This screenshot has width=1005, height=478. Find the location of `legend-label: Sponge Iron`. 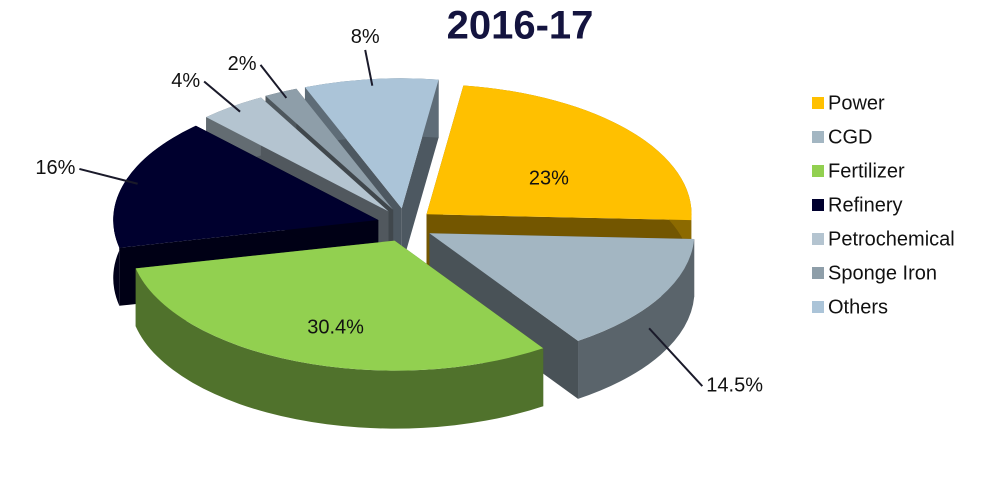

legend-label: Sponge Iron is located at coordinates (882, 273).